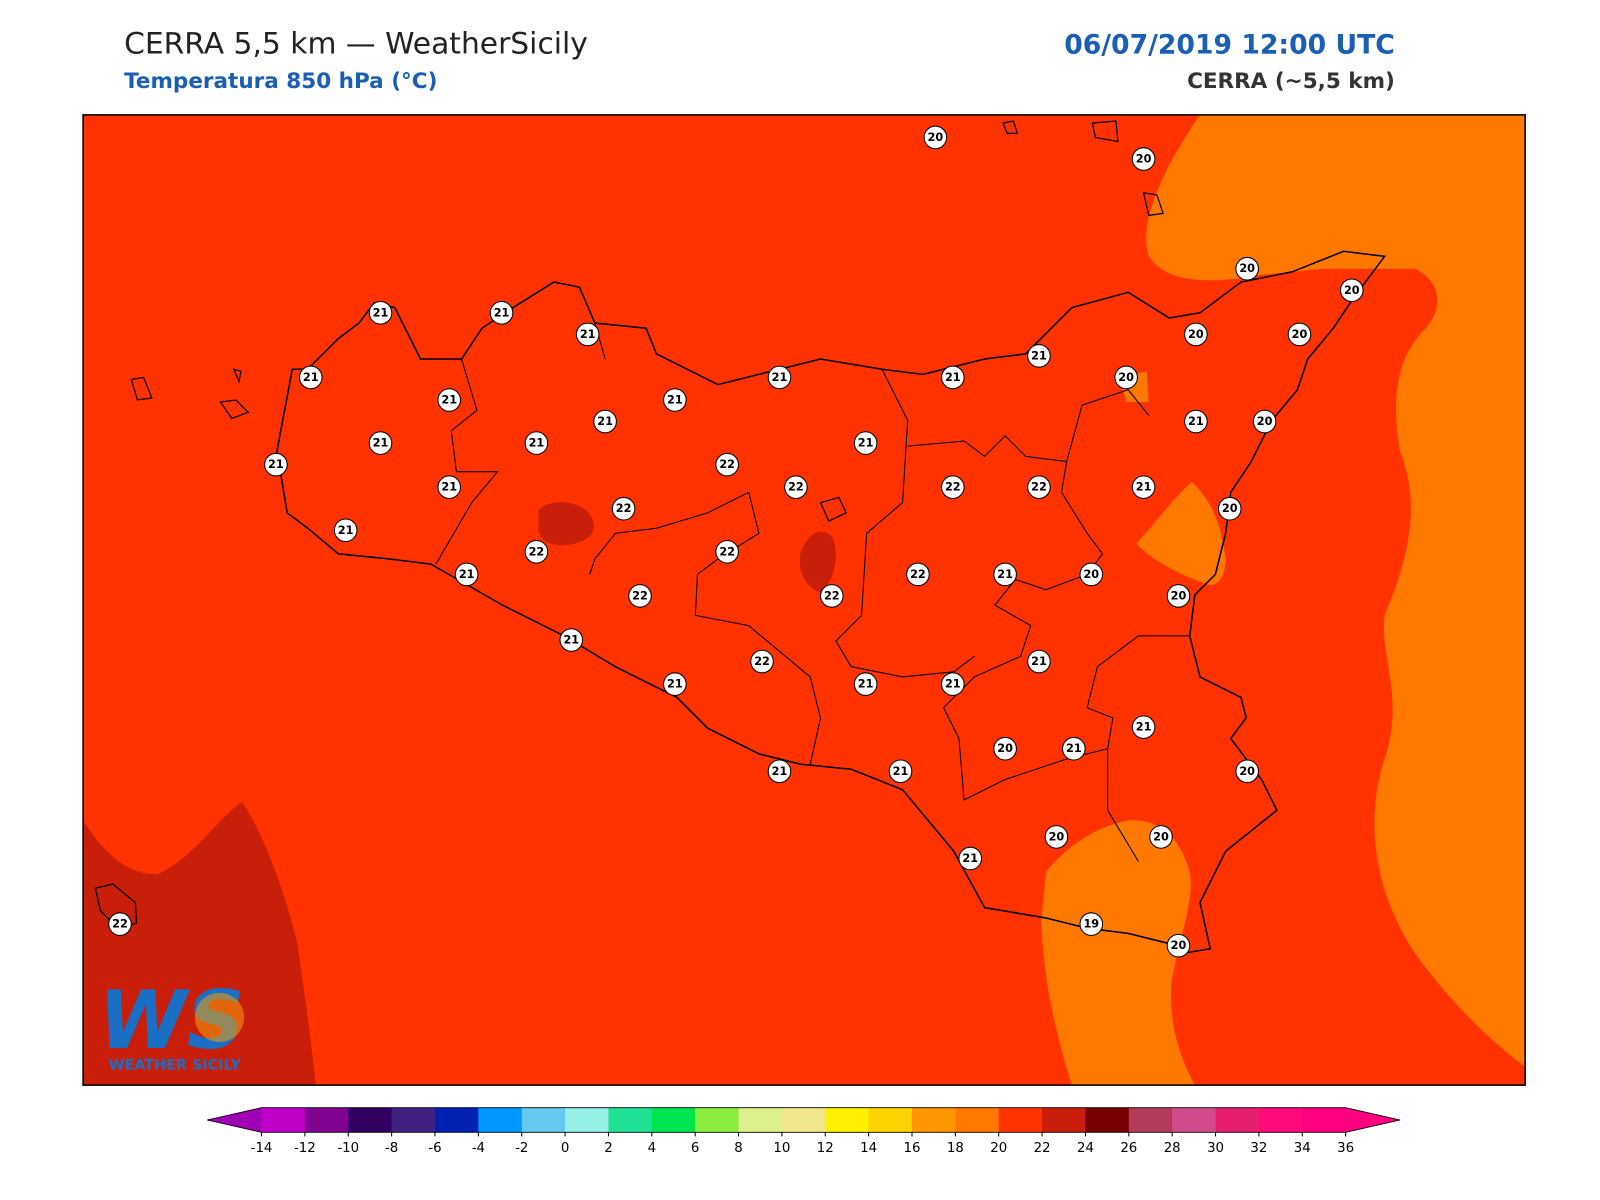  I want to click on colorbar-tick-label: -8, so click(391, 1148).